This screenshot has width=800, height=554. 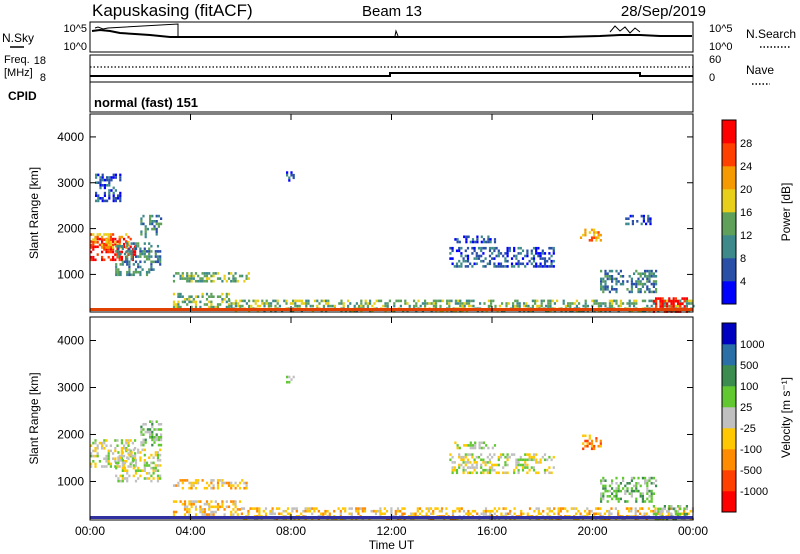 What do you see at coordinates (75, 47) in the screenshot?
I see `noise-tick-low-left: 10^0` at bounding box center [75, 47].